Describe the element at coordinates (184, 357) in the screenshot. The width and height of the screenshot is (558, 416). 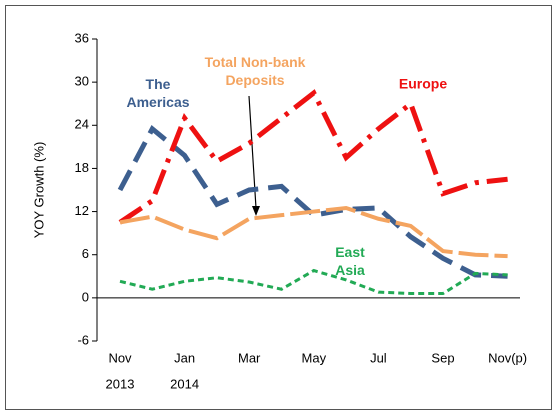
I see `x-tick-label: Jan` at that location.